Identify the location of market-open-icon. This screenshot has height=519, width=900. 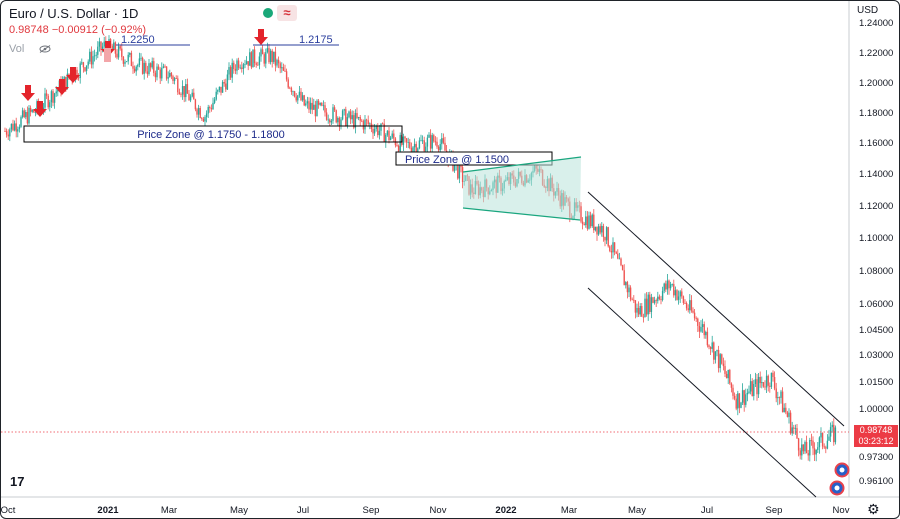
(268, 13).